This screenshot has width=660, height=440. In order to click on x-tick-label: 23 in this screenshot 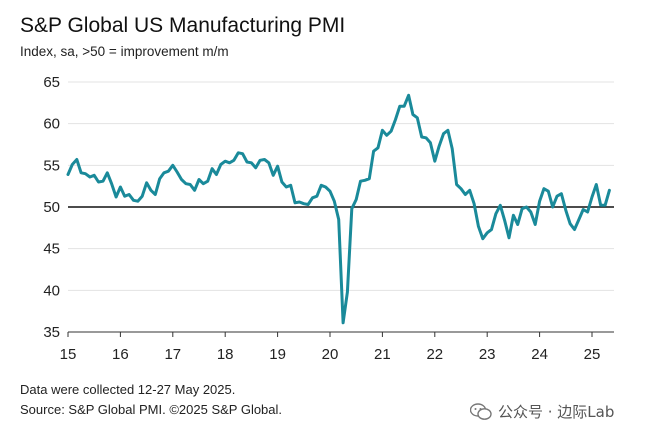, I will do `click(487, 354)`.